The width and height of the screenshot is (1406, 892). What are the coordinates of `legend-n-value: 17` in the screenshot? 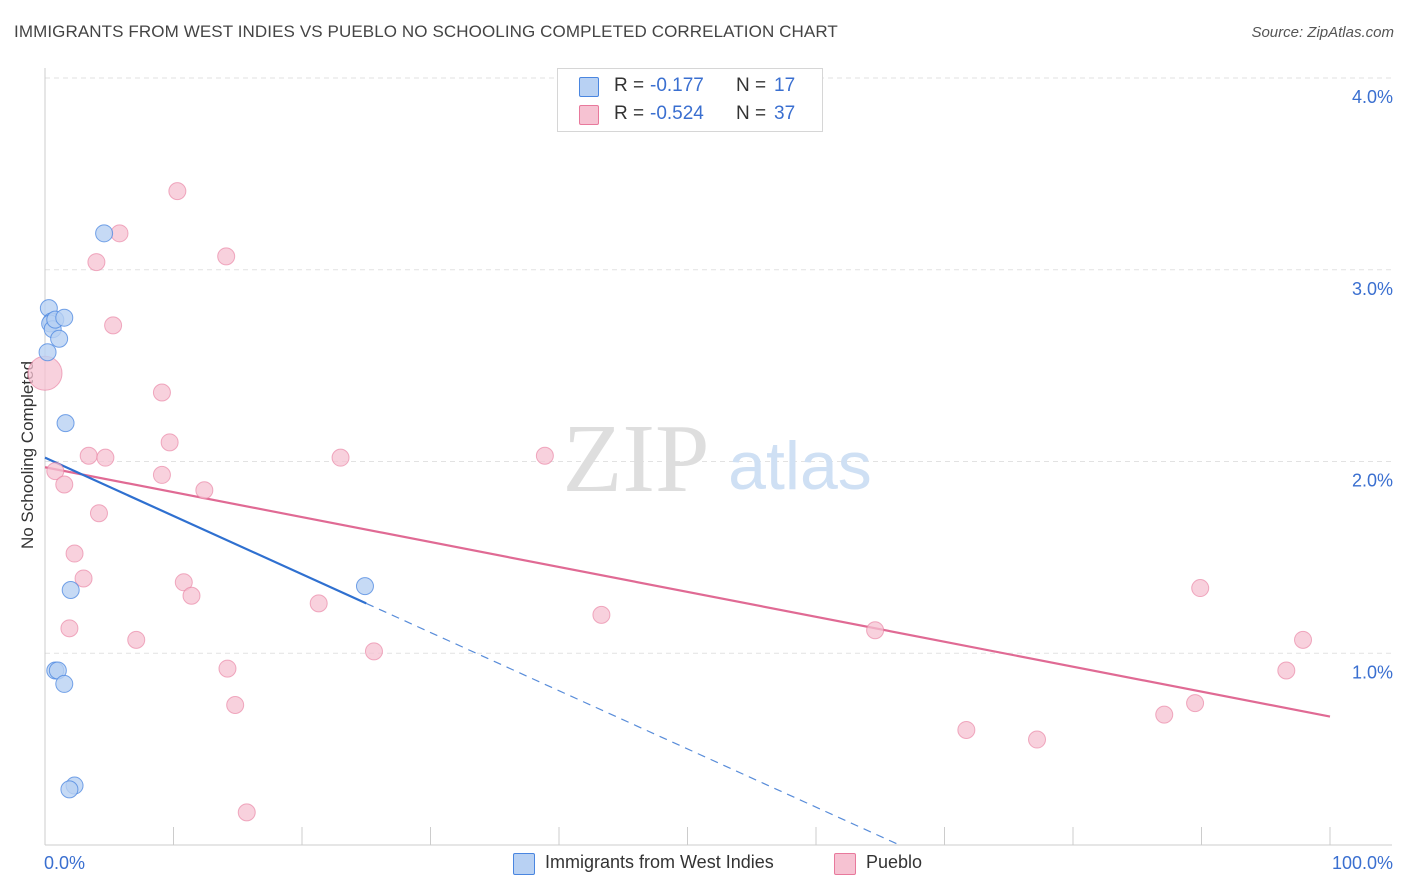 It's located at (785, 85).